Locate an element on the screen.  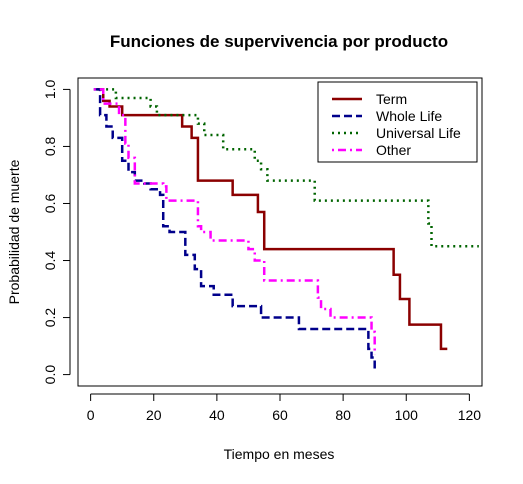
y-tick-label: 0.2 is located at coordinates (50, 318).